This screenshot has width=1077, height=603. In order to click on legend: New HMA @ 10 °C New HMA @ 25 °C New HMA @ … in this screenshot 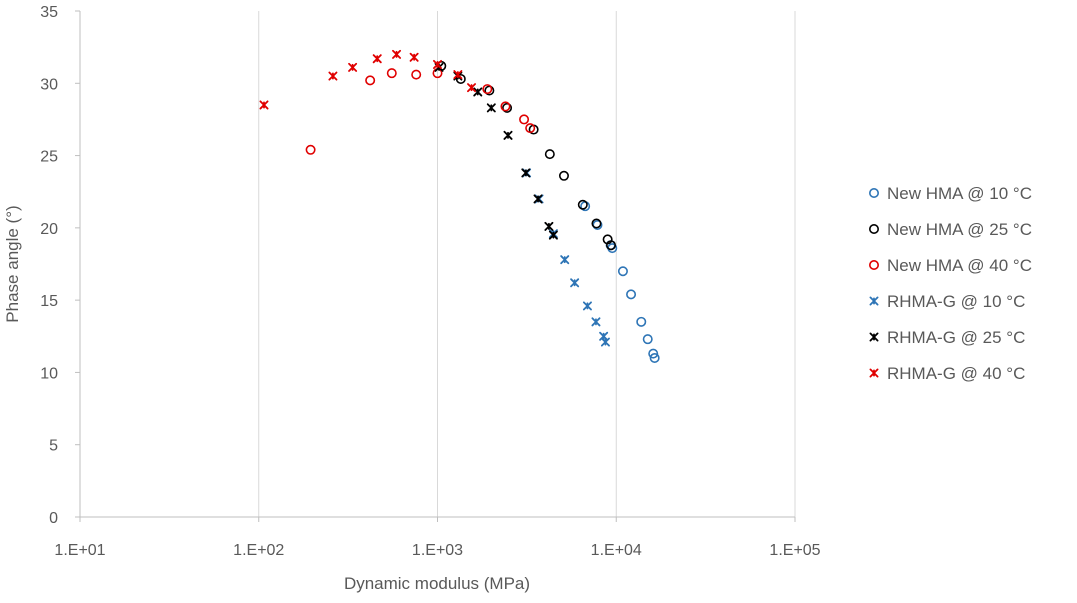, I will do `click(950, 283)`.